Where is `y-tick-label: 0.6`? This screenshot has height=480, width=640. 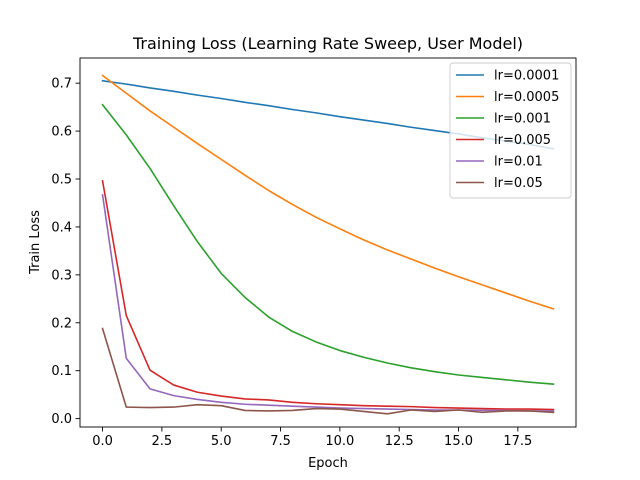
y-tick-label: 0.6 is located at coordinates (61, 132).